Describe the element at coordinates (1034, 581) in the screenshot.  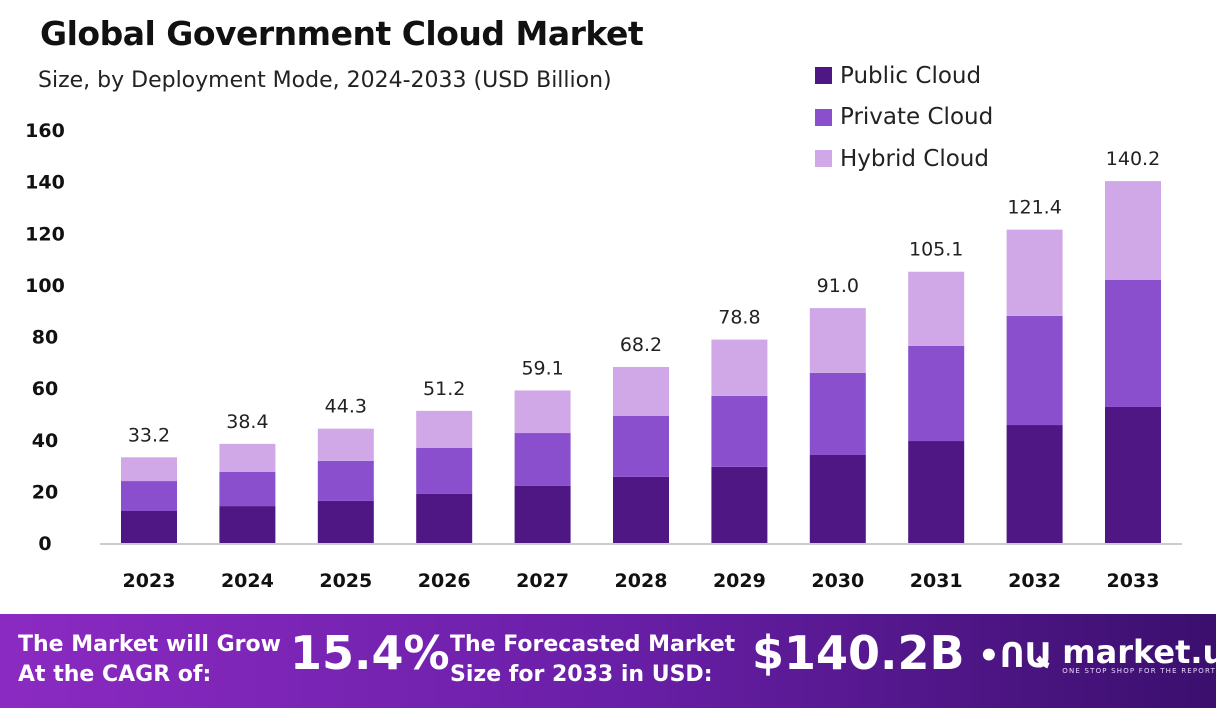
I see `x-tick-label: 2032` at that location.